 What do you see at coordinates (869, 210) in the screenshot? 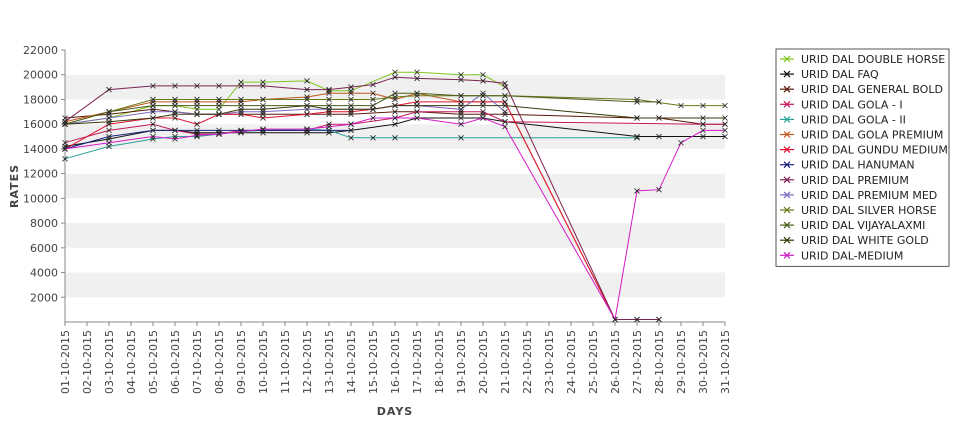
I see `legend-label: URID DAL SILVER HORSE` at bounding box center [869, 210].